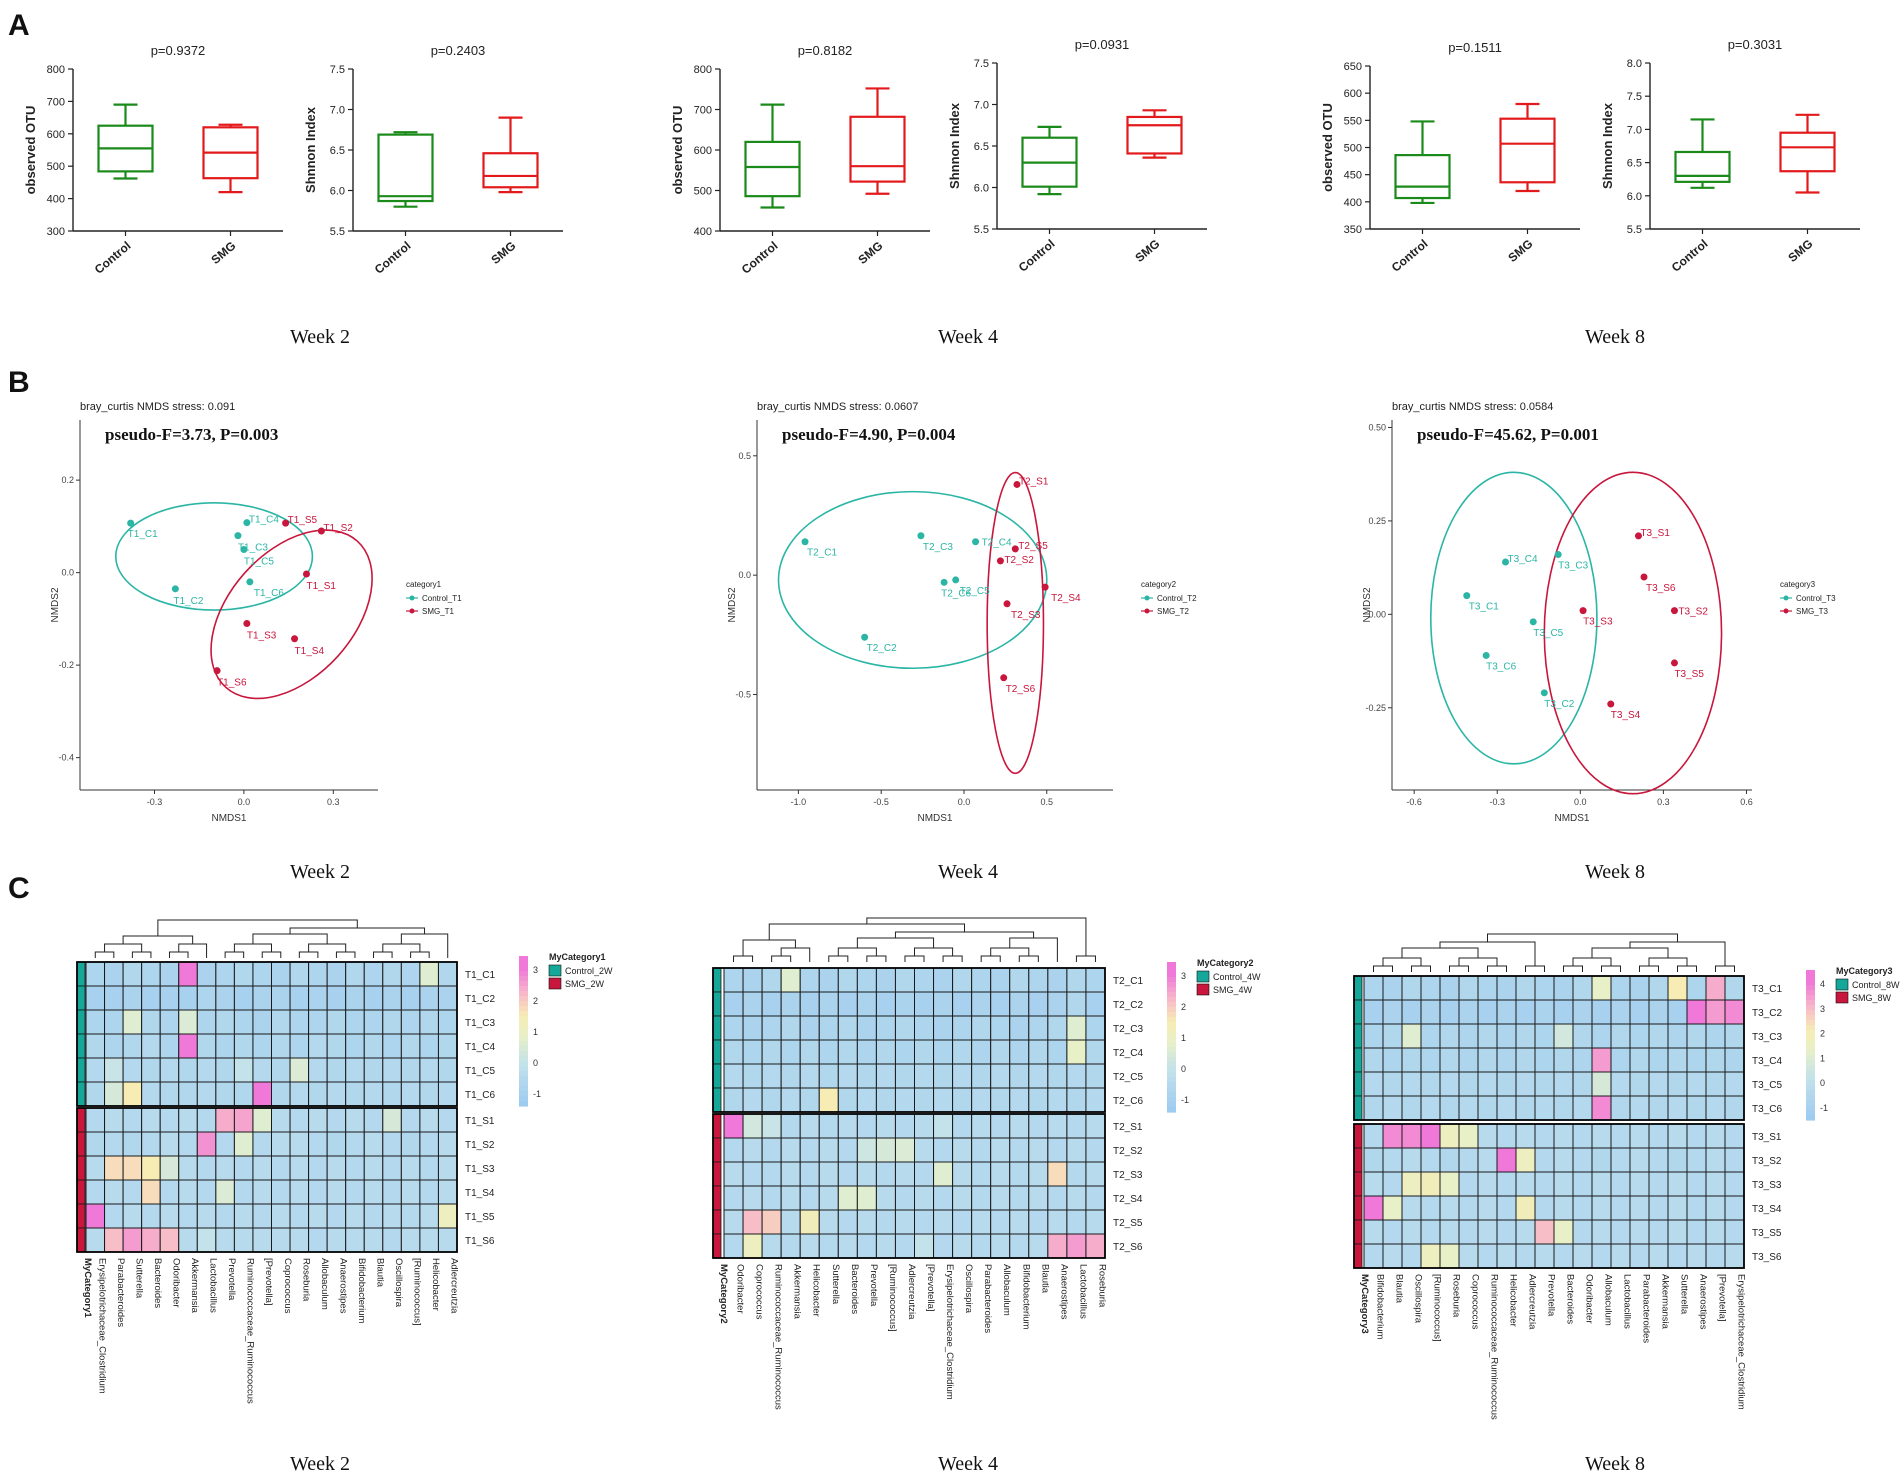 This screenshot has width=1904, height=1475. I want to click on column-label: Roseburia, so click(1101, 1286).